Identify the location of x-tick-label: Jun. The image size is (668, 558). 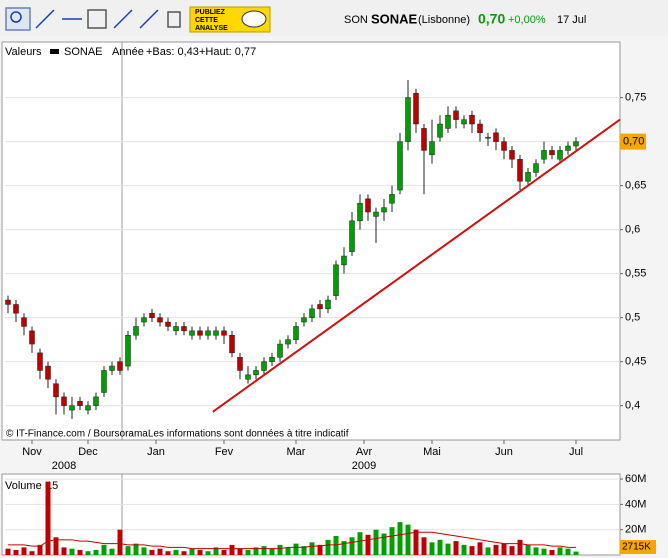
(504, 452).